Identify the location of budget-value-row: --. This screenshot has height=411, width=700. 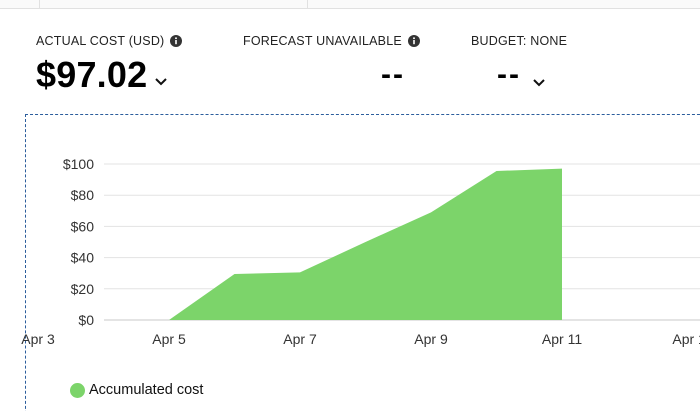
(522, 75).